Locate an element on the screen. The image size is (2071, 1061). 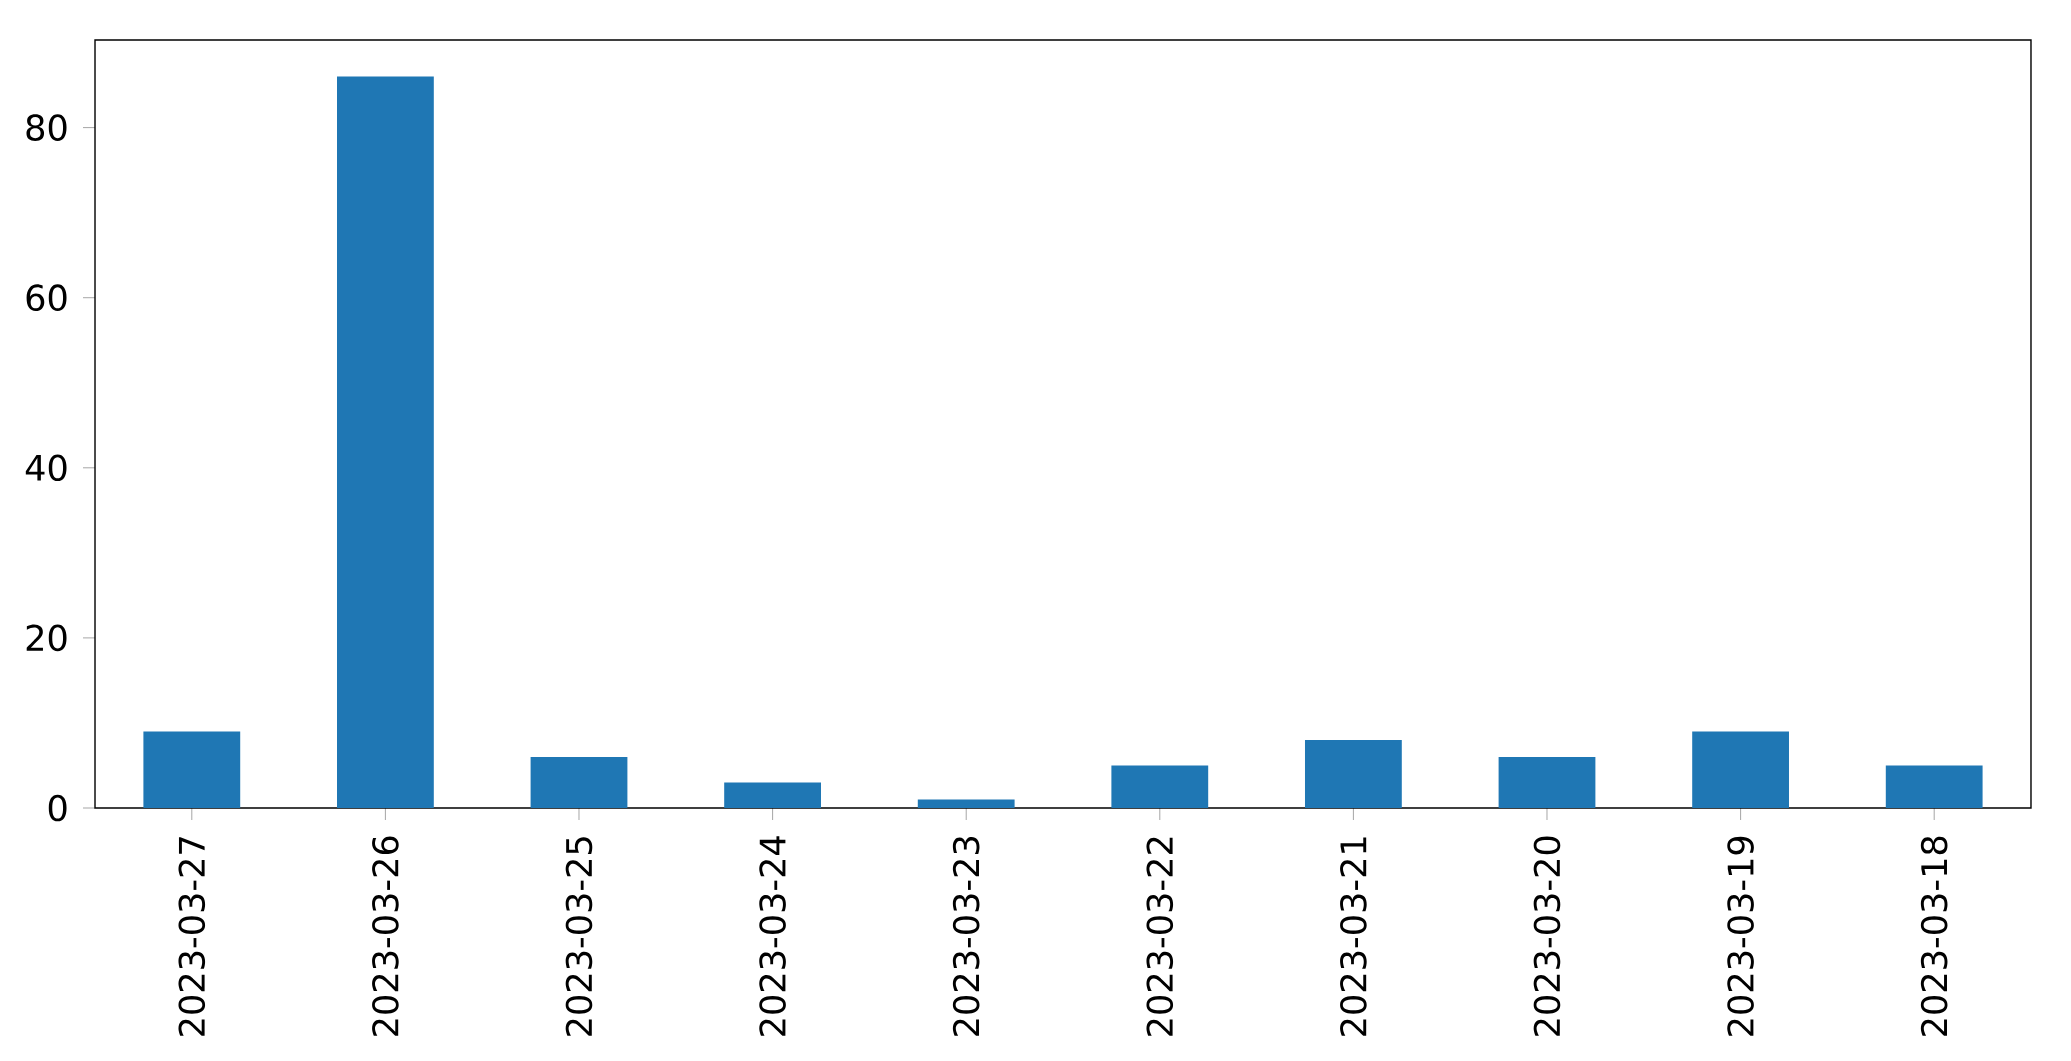
y-tick-label: 80 is located at coordinates (46, 127).